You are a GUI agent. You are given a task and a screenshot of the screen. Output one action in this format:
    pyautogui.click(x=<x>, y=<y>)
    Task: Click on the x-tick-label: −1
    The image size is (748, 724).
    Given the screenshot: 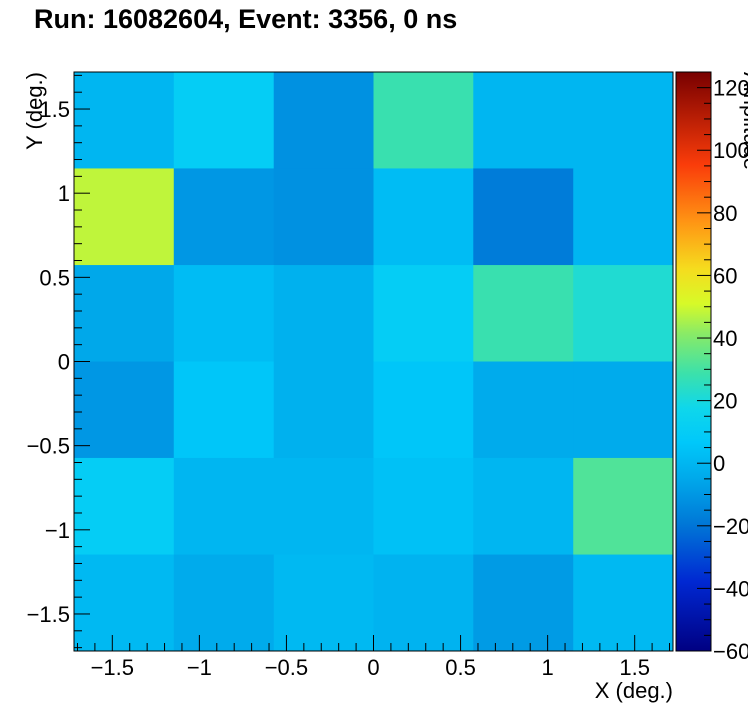 What is the action you would take?
    pyautogui.click(x=199, y=667)
    